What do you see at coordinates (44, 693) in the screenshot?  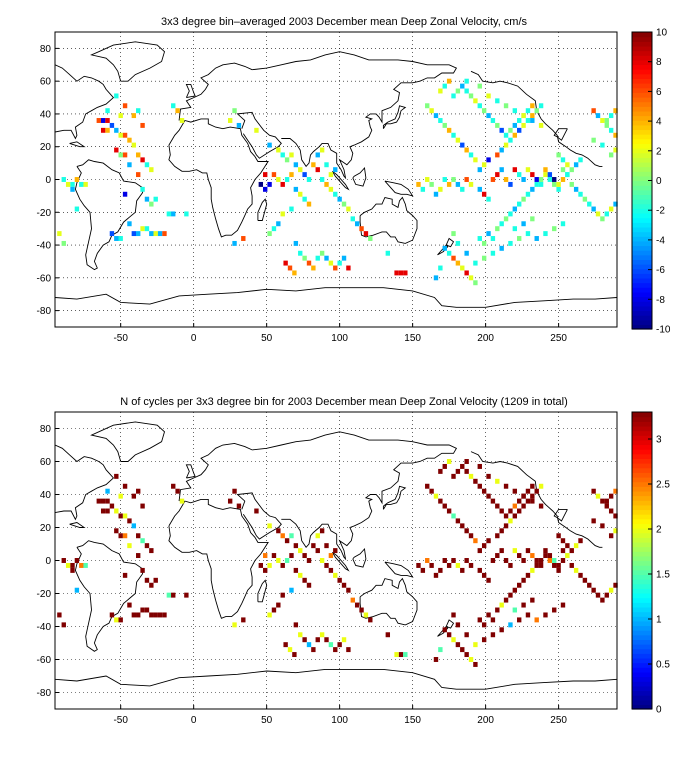 I see `cycles-y-tick-label: -80` at bounding box center [44, 693].